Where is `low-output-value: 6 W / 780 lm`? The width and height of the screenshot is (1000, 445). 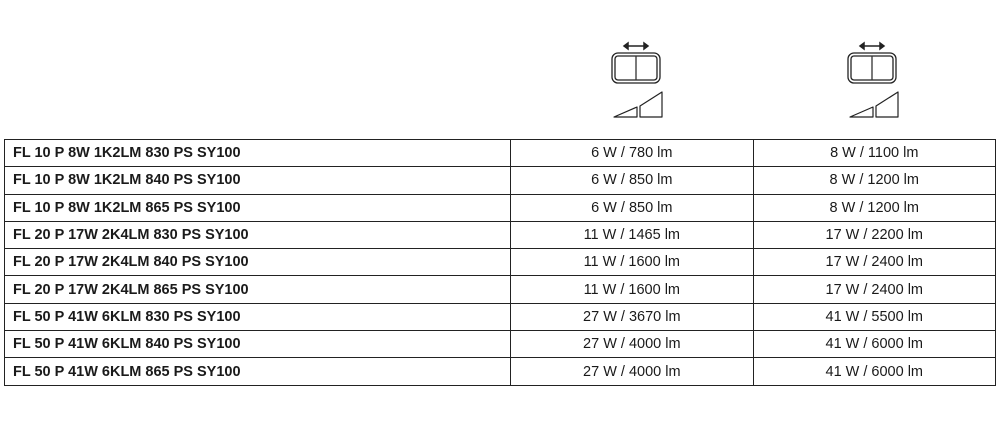 low-output-value: 6 W / 780 lm is located at coordinates (632, 153).